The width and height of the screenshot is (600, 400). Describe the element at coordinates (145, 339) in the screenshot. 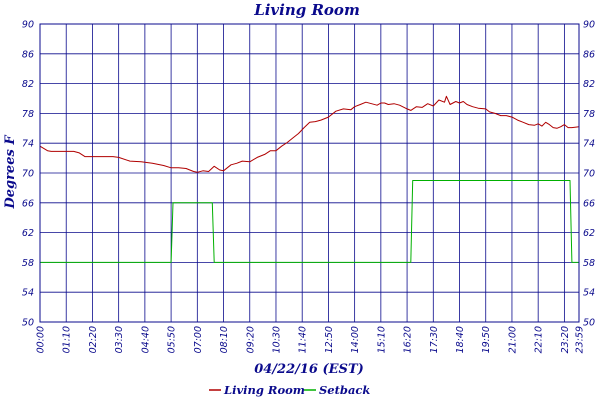

I see `x-tick-label: 04:40` at that location.